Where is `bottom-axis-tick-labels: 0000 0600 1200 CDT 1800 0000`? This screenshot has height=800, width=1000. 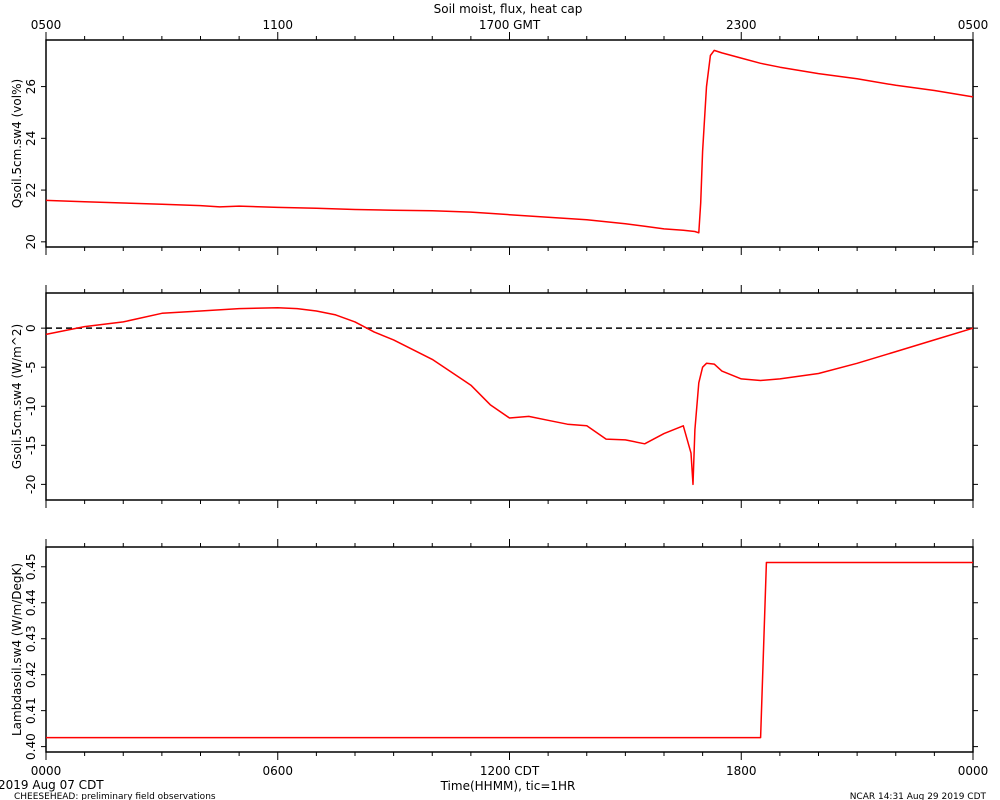 bottom-axis-tick-labels: 0000 0600 1200 CDT 1800 0000 is located at coordinates (510, 771).